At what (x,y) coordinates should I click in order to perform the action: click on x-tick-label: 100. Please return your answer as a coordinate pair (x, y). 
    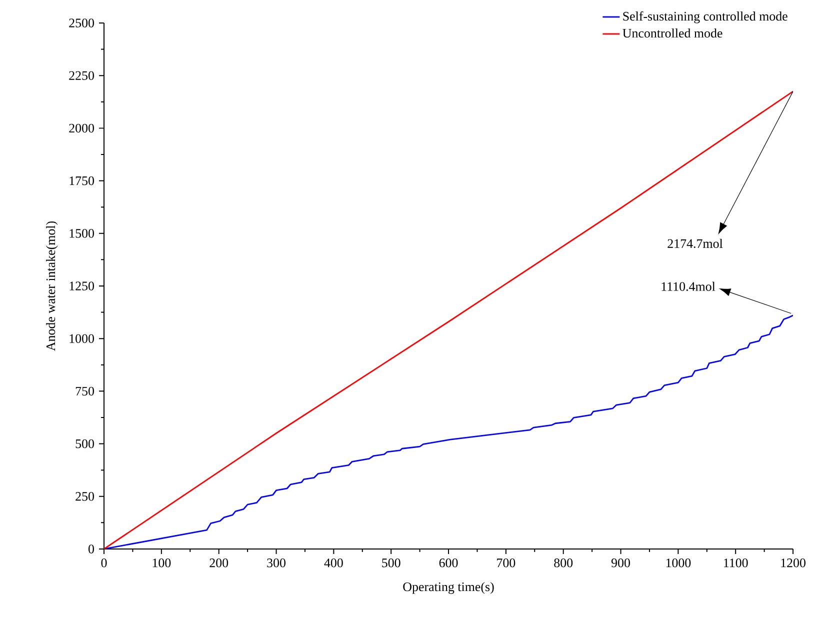
    Looking at the image, I should click on (161, 563).